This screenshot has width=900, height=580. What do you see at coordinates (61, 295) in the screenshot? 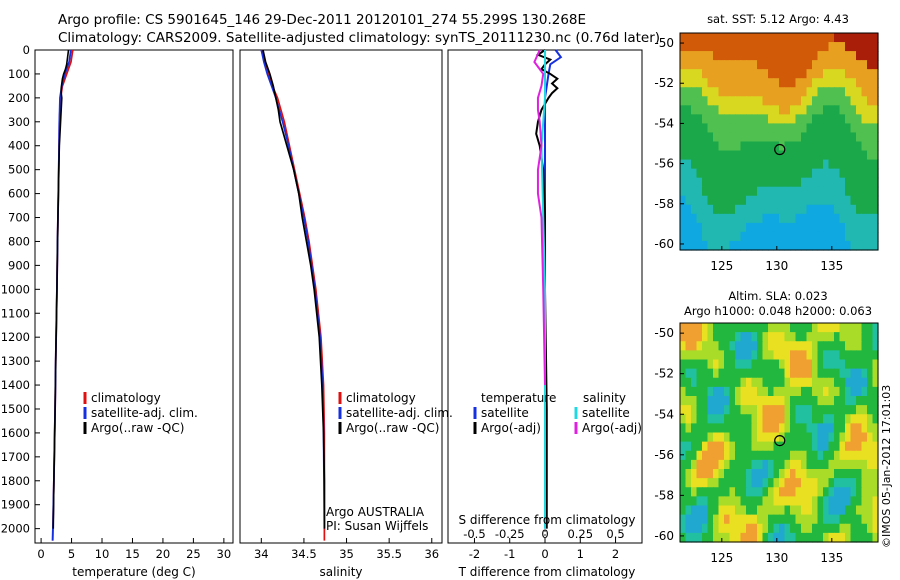
I see `temp-series-satellite` at bounding box center [61, 295].